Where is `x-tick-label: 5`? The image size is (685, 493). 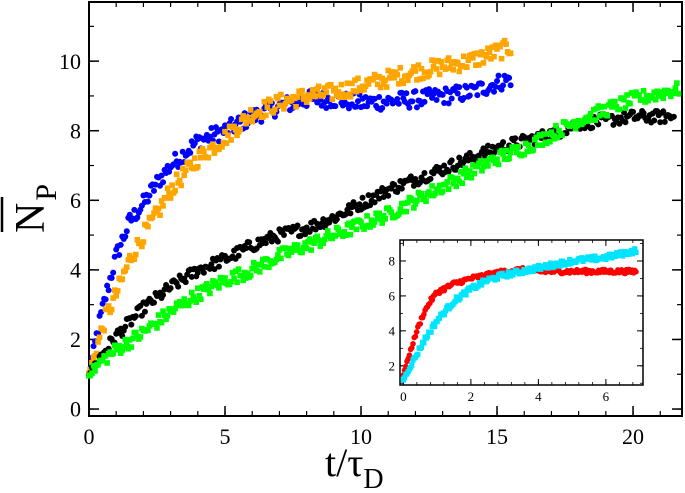
x-tick-label: 5 is located at coordinates (225, 436).